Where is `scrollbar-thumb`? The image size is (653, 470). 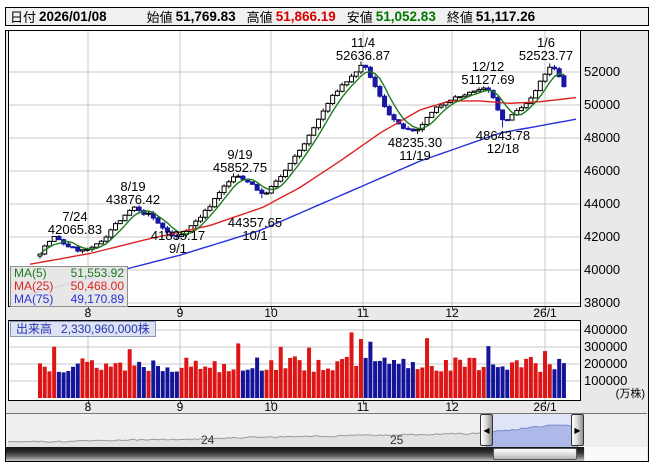
scrollbar-thumb is located at coordinates (535, 454).